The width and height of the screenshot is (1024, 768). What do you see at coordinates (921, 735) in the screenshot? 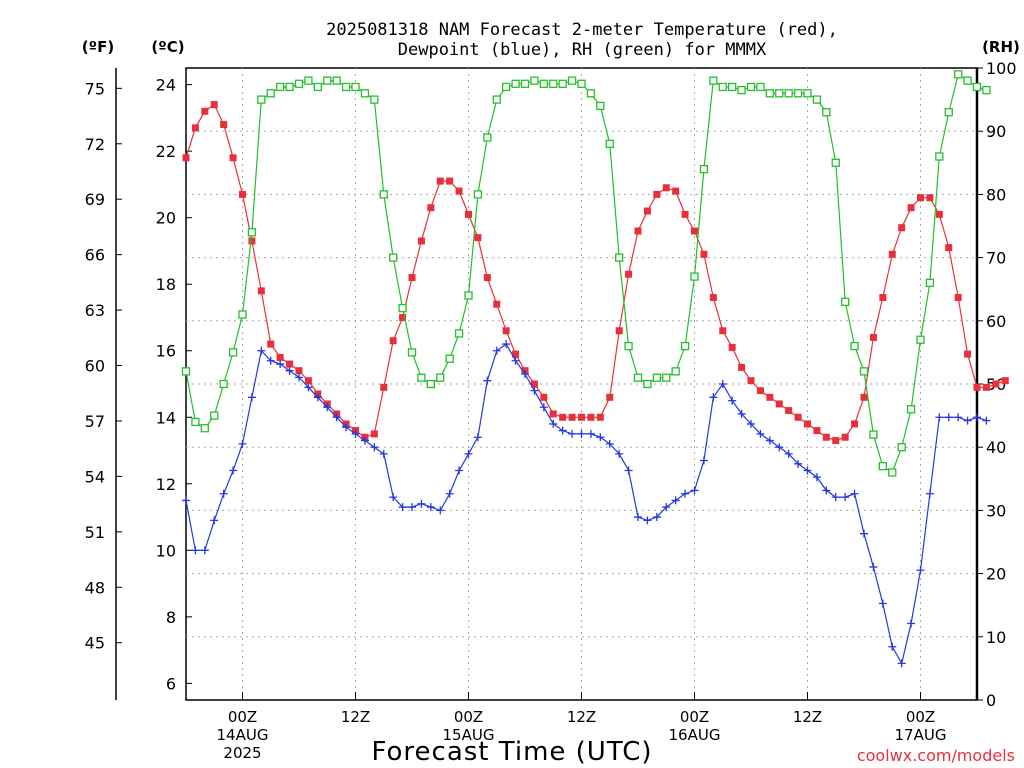
I see `x-tick-date: 17AUG` at bounding box center [921, 735].